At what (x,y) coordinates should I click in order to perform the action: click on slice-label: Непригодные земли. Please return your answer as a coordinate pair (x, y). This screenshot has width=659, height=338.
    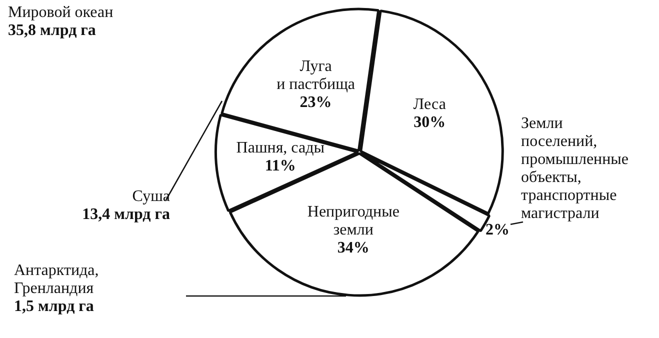
    Looking at the image, I should click on (353, 220).